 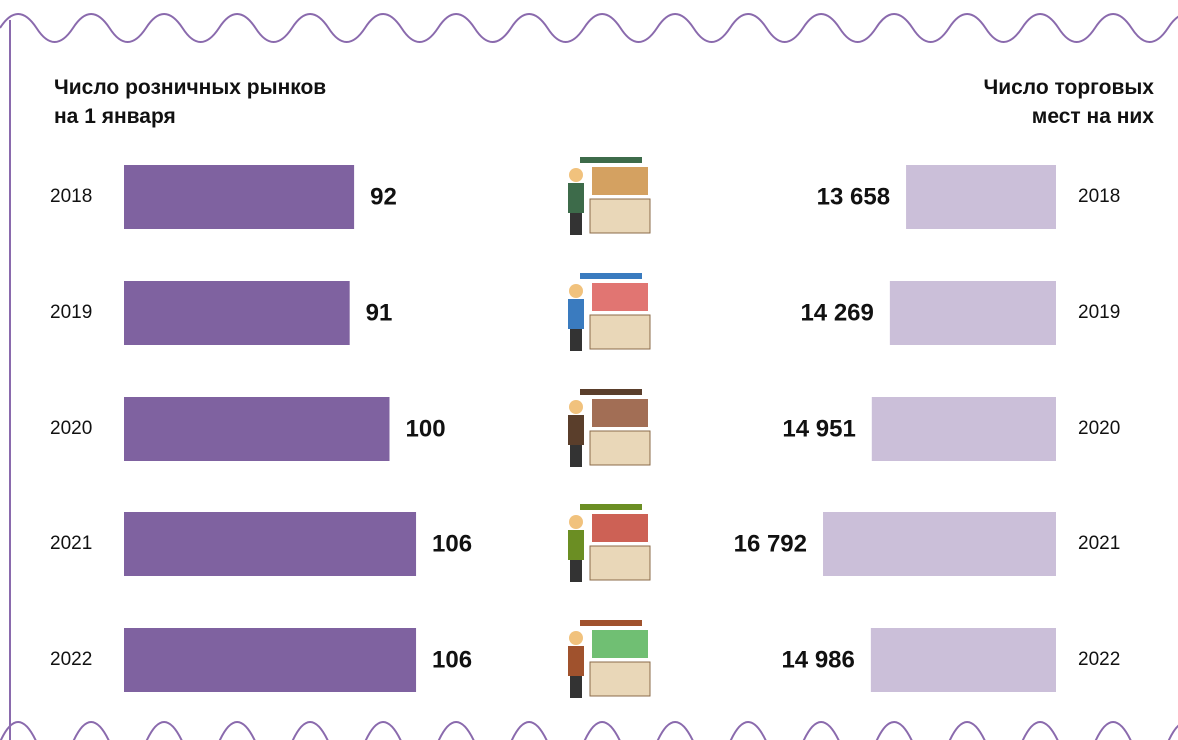 I want to click on value-label: 14 986, so click(x=817, y=659).